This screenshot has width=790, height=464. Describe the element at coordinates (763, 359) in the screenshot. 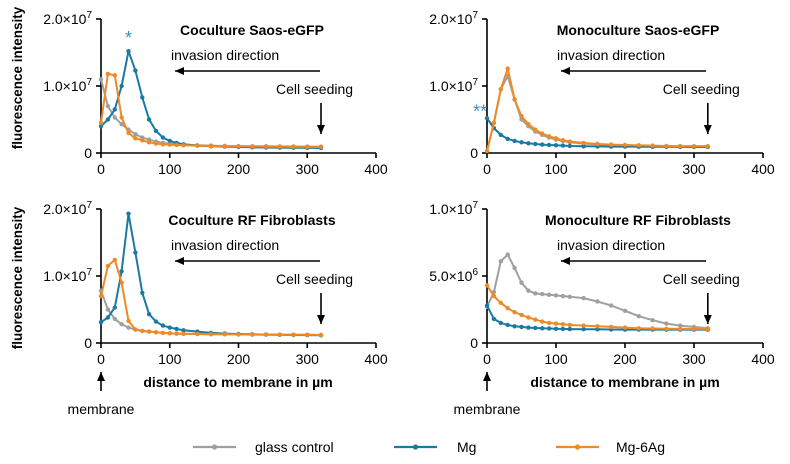

I see `x-tick-label: 400` at that location.